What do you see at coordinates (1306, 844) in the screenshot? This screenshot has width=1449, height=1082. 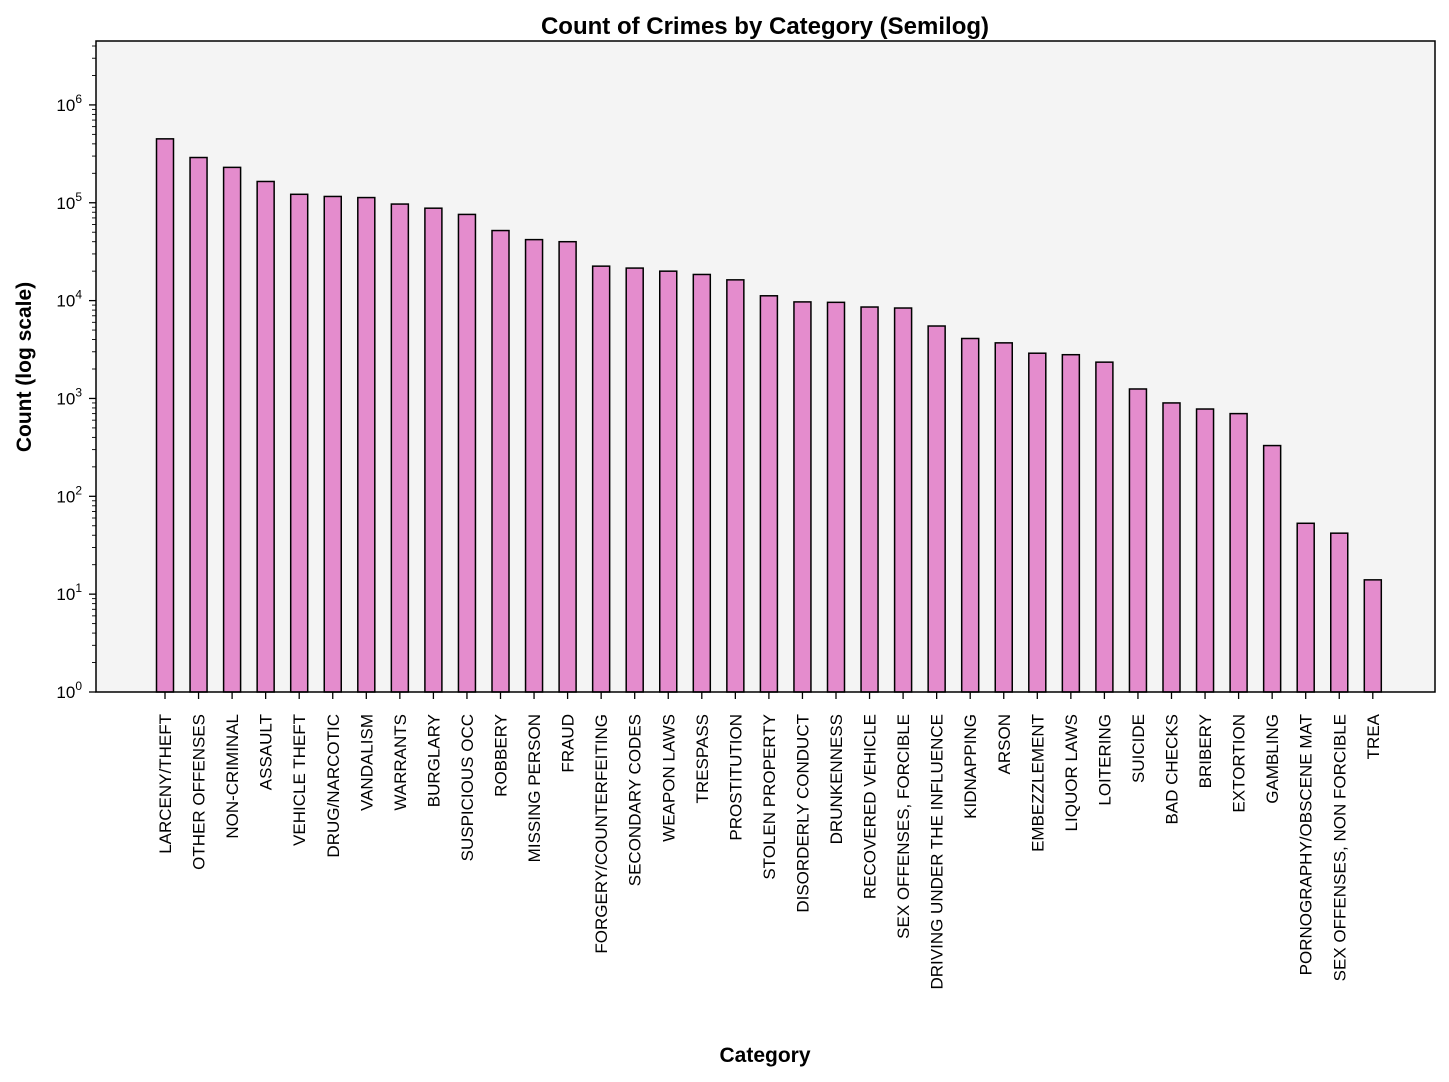 I see `x-tick-label: PORNOGRAPHY/OBSCENE MAT` at bounding box center [1306, 844].